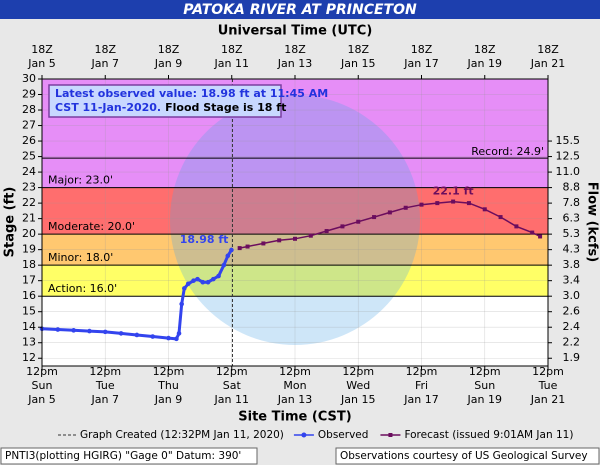 Image resolution: width=600 pixels, height=465 pixels. What do you see at coordinates (29, 94) in the screenshot?
I see `y-tick-label: 29` at bounding box center [29, 94].